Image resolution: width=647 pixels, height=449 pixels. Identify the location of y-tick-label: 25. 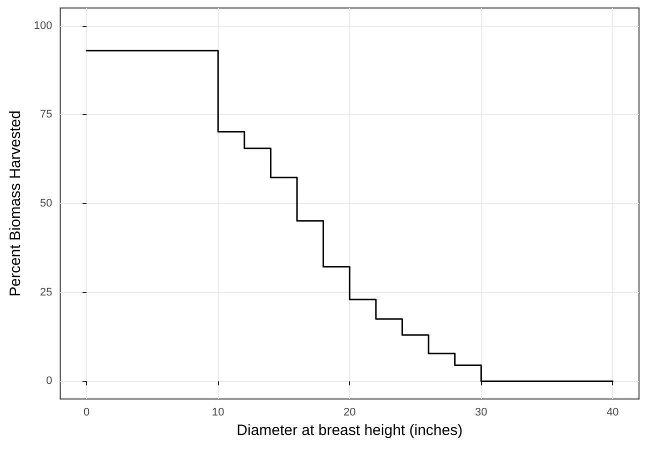
(46, 292).